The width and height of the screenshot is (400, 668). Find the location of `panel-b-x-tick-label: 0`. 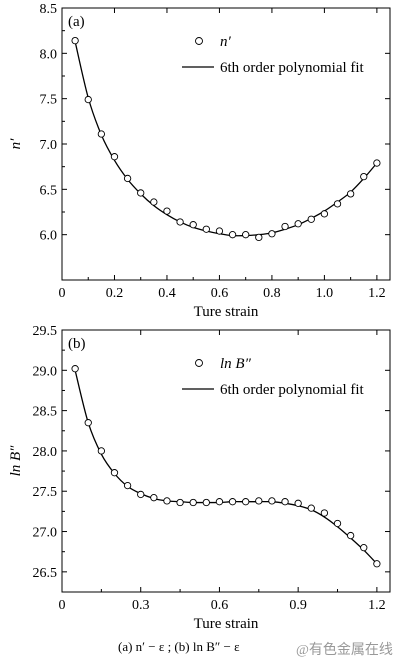

panel-b-x-tick-label: 0 is located at coordinates (62, 605).